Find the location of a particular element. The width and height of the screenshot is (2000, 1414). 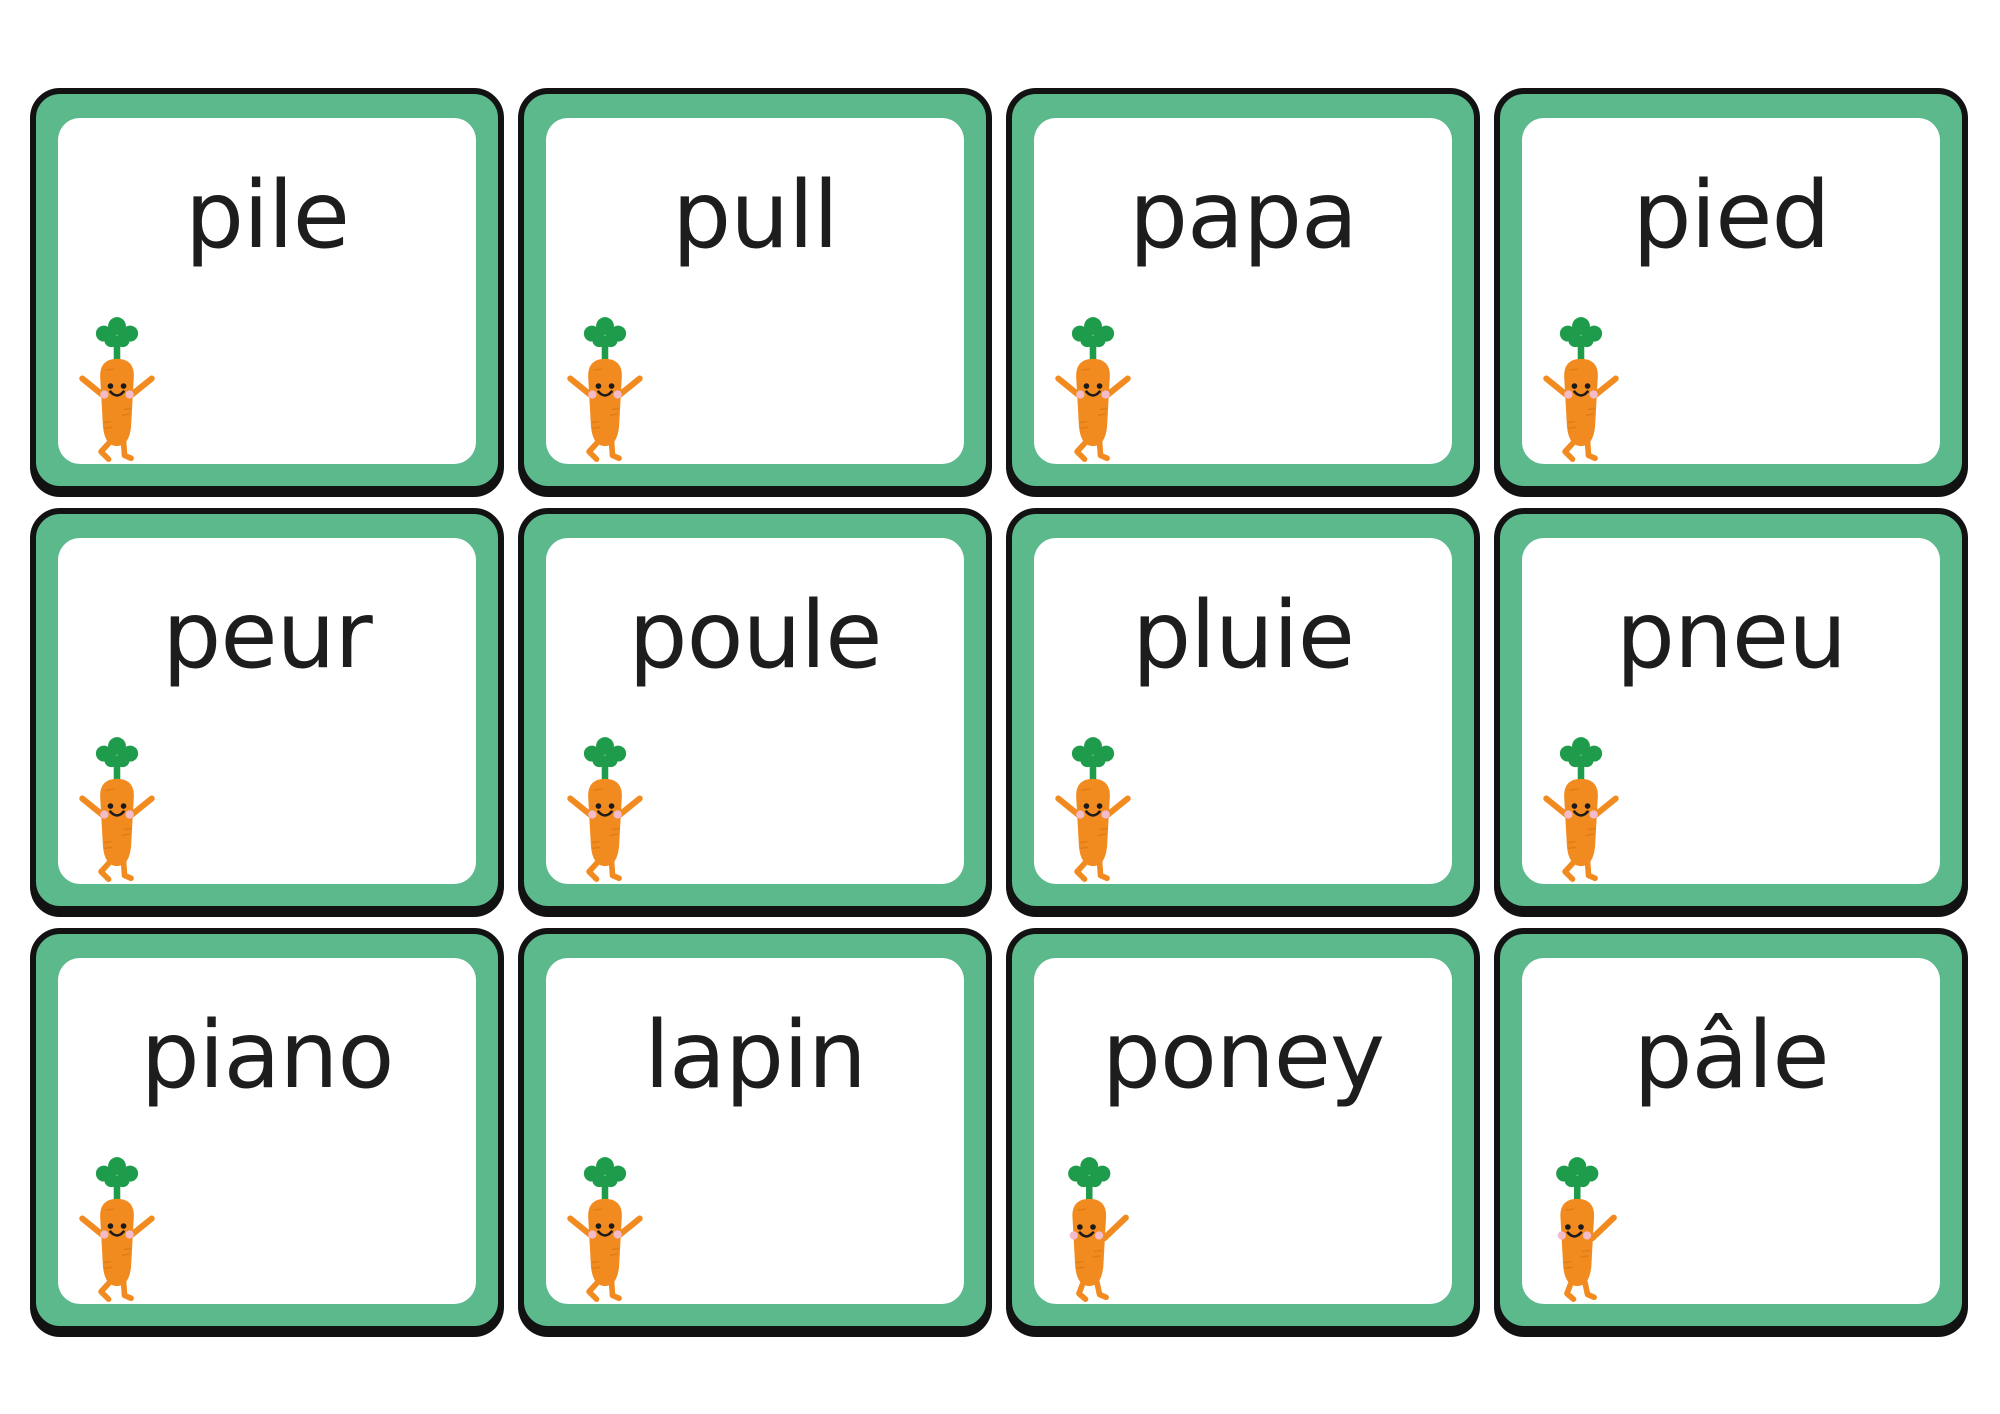

flashcard-pluie: pluie is located at coordinates (1243, 710).